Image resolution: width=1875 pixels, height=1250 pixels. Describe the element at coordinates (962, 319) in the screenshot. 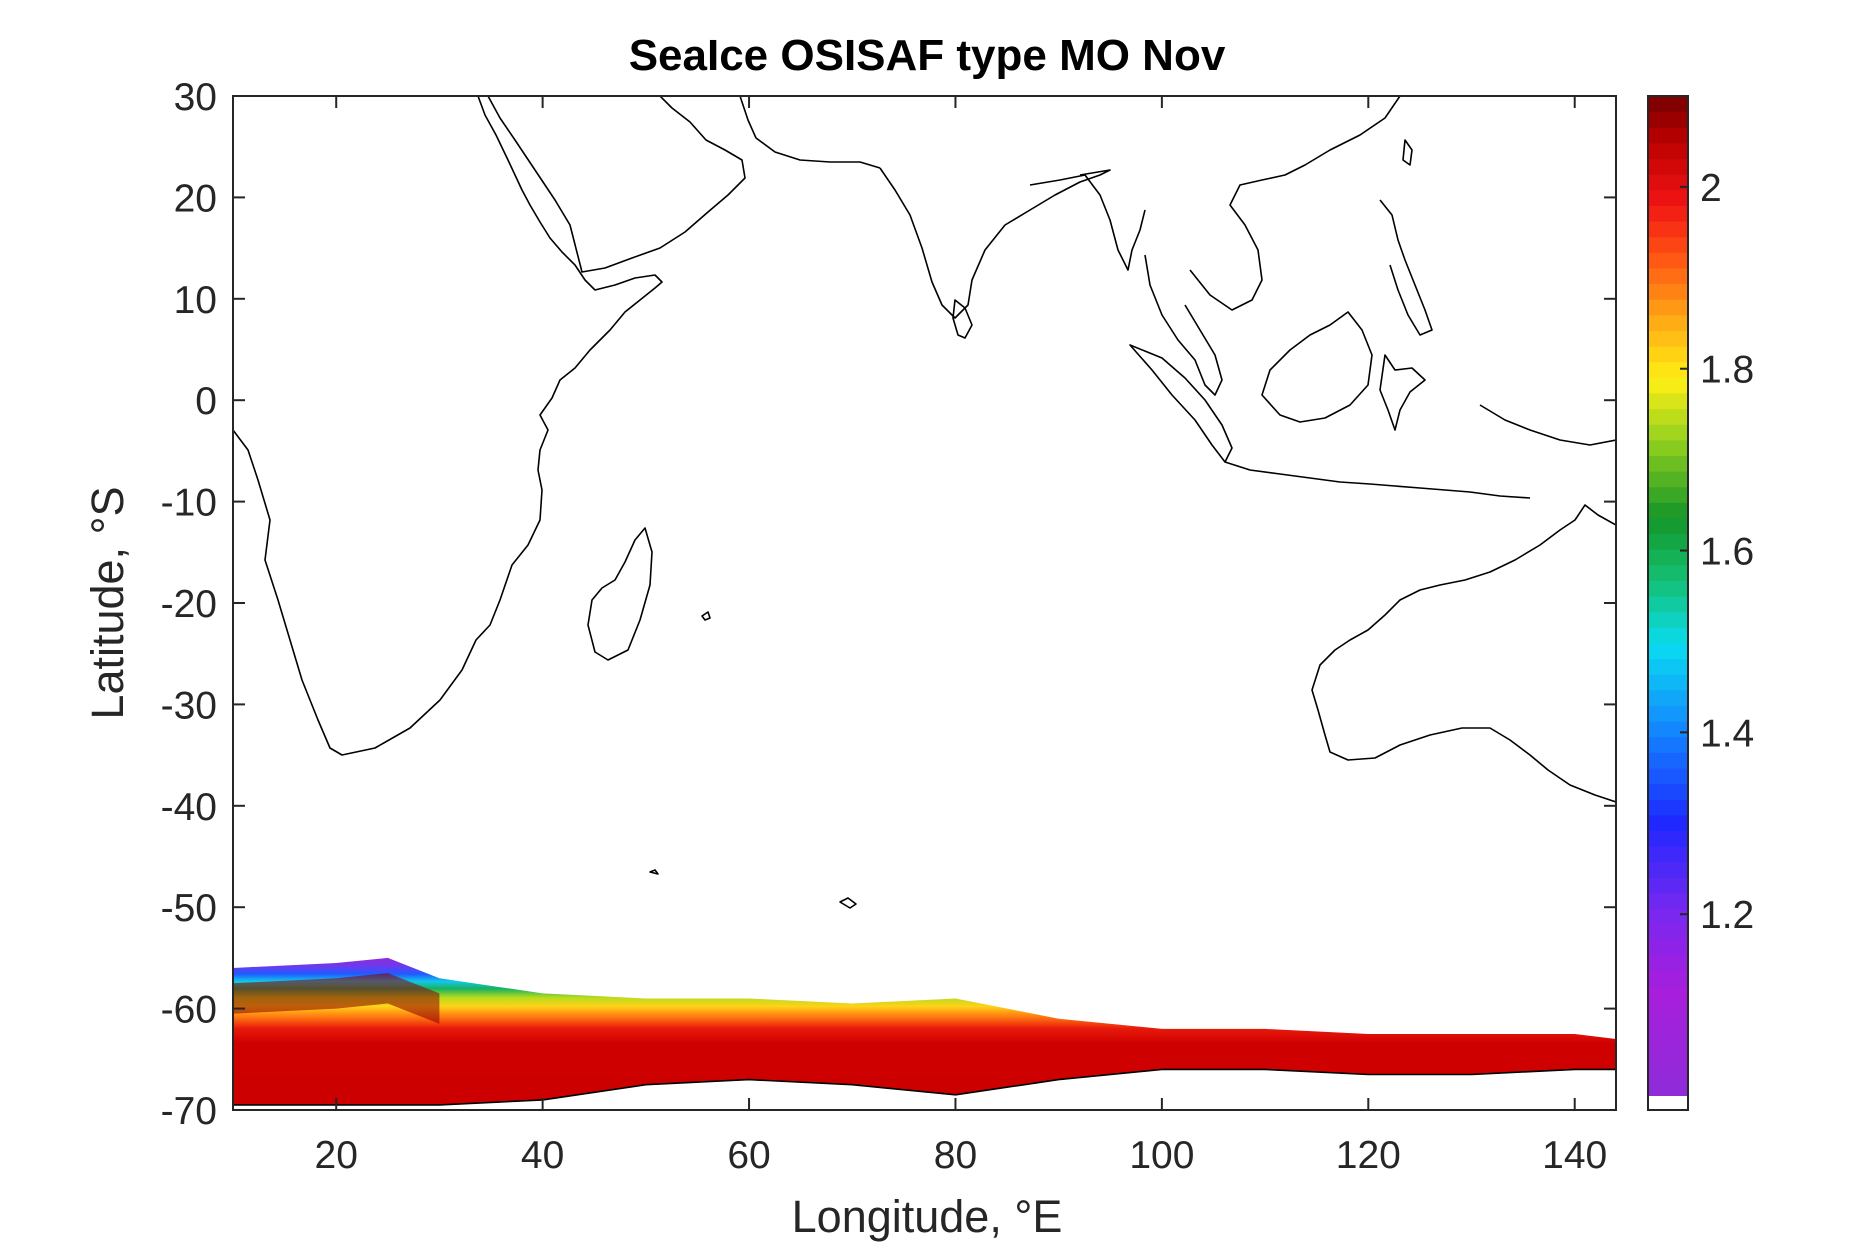

I see `sri-lanka-coastline` at that location.